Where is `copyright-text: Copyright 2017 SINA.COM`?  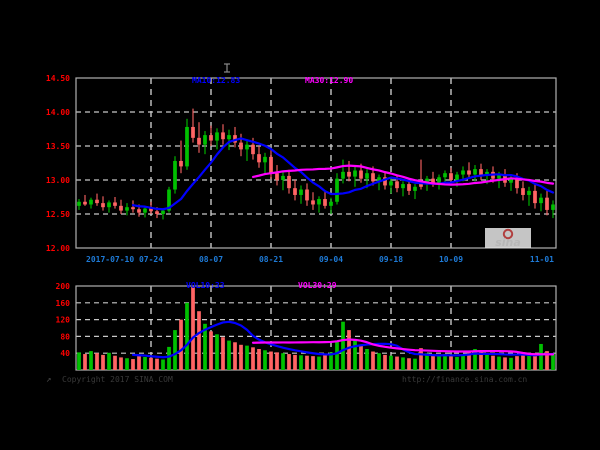
copyright-text: Copyright 2017 SINA.COM is located at coordinates (117, 379).